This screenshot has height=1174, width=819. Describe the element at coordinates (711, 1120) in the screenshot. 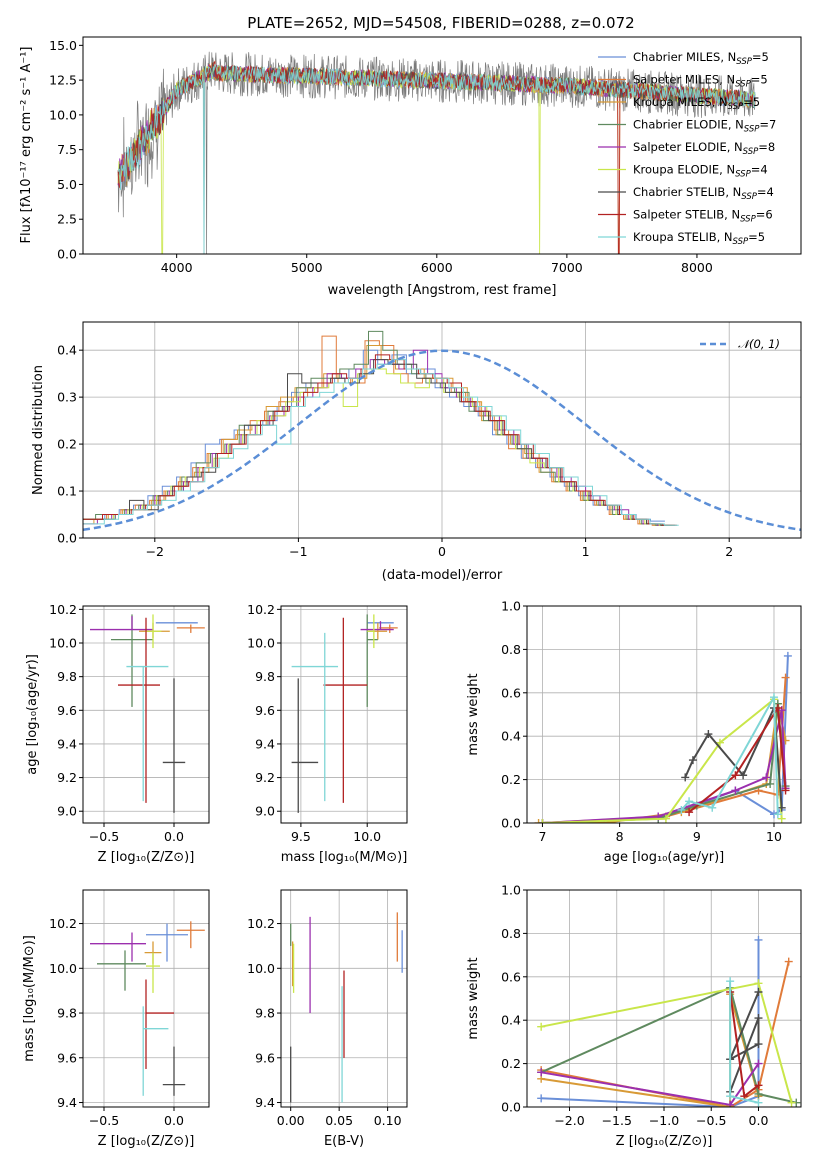

I see `x-tick-label: −0.5` at that location.